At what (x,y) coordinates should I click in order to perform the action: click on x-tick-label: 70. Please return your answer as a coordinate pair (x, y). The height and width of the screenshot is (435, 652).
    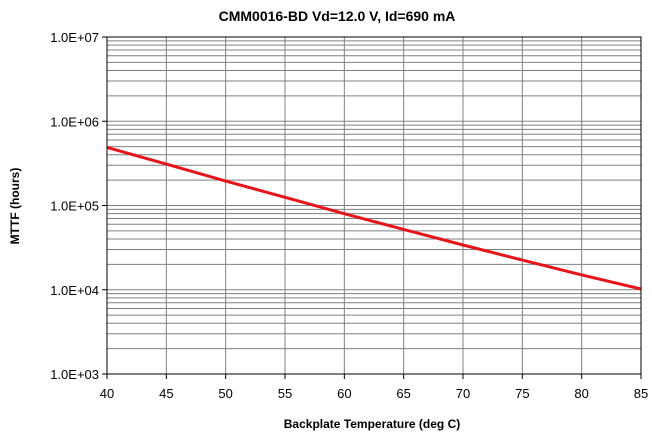
    Looking at the image, I should click on (463, 393).